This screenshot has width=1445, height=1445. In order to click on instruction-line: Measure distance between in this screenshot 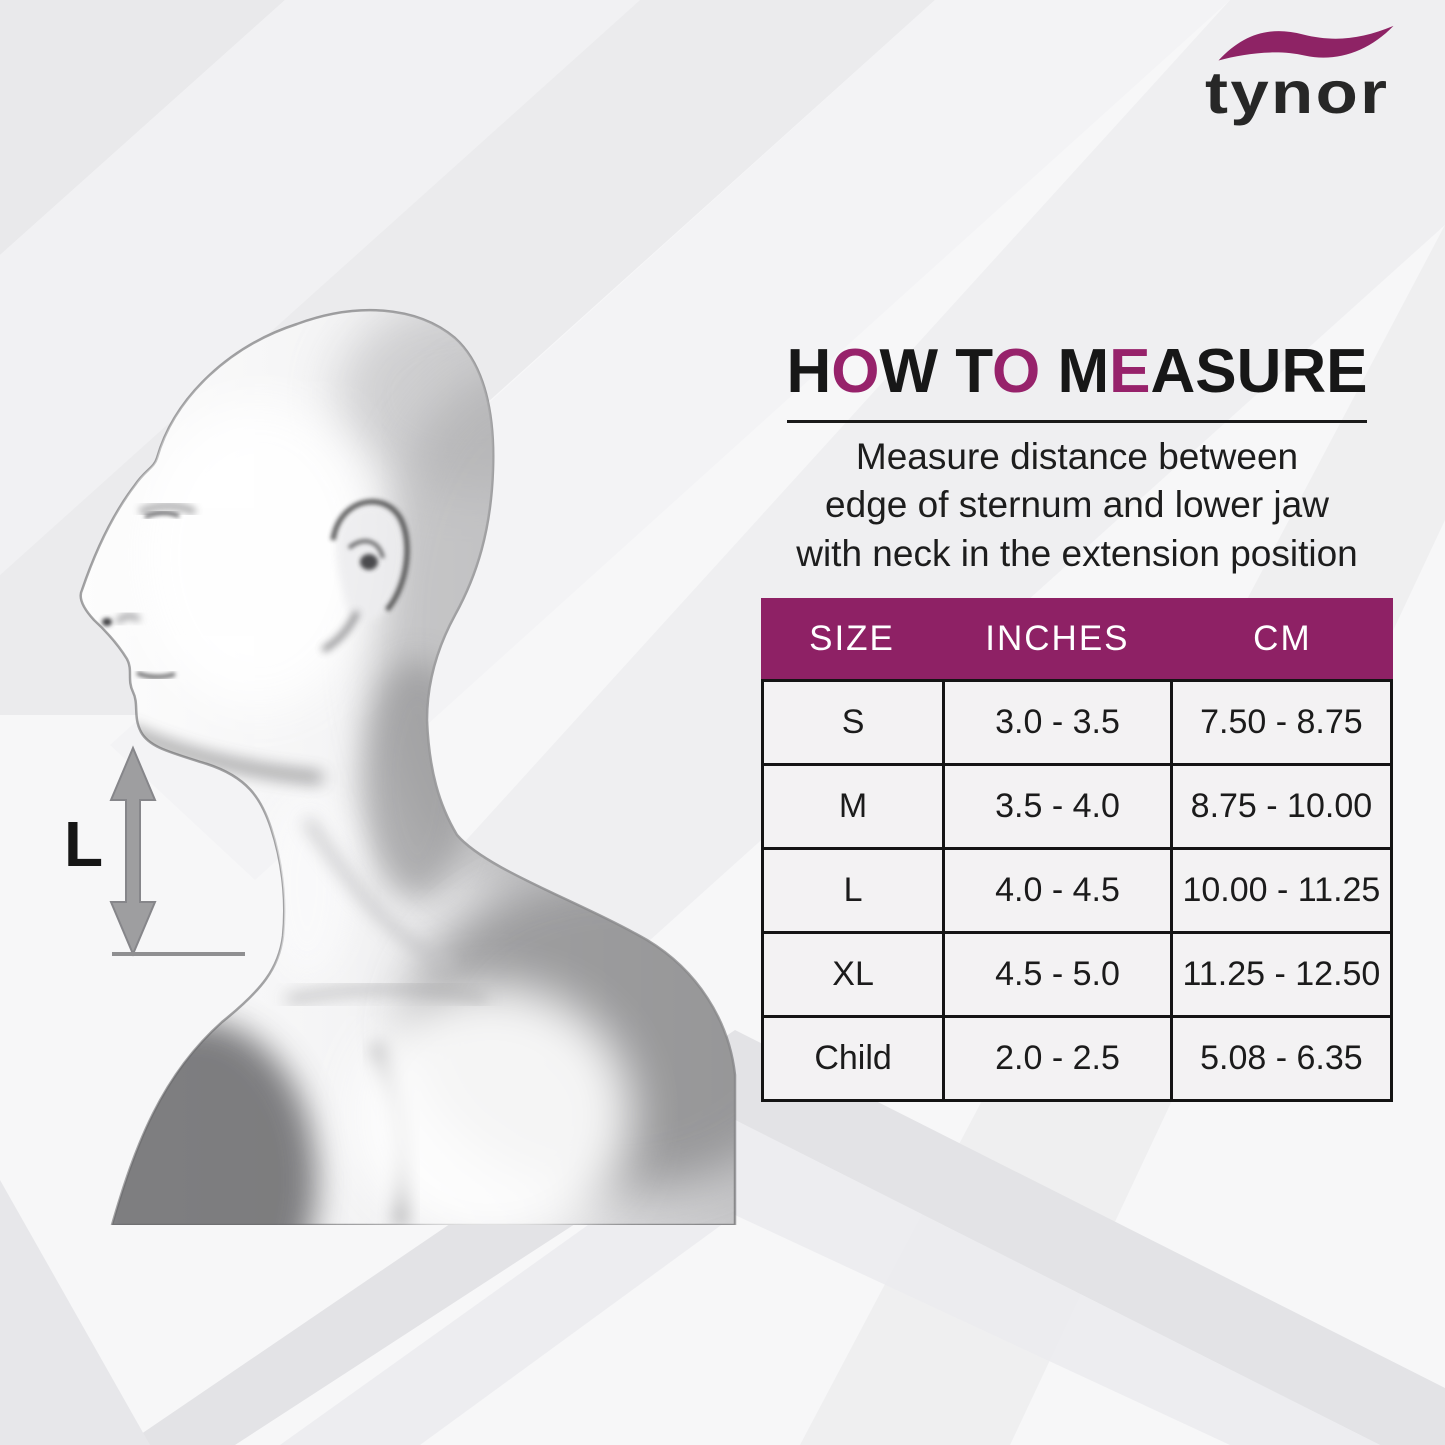, I will do `click(1077, 456)`.